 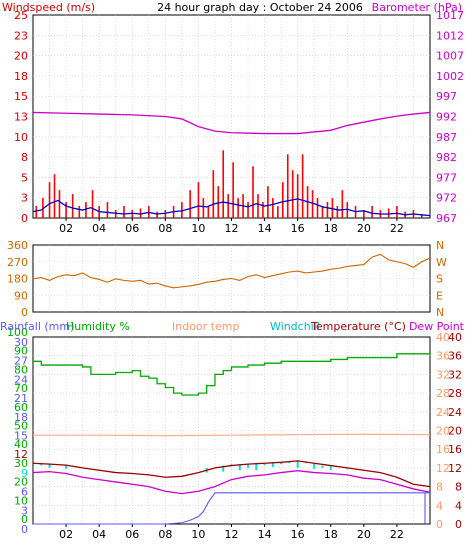 I want to click on humidity-tick-label: 90, so click(x=21, y=351).